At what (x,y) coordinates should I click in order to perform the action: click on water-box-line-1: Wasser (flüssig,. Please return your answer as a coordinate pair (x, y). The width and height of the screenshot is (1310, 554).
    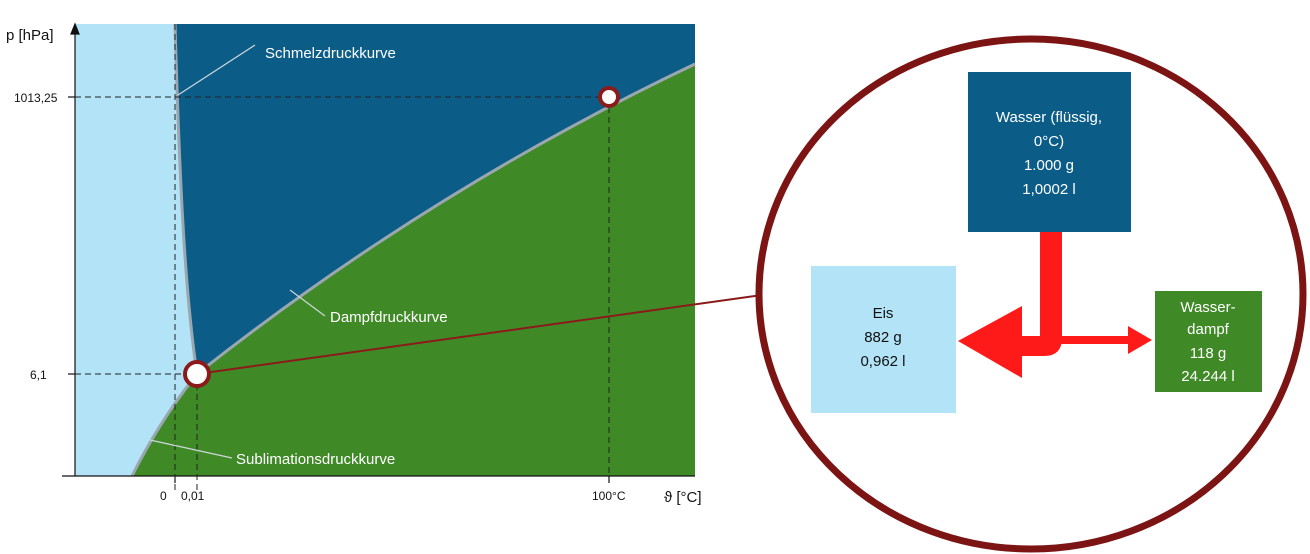
    Looking at the image, I should click on (1049, 117).